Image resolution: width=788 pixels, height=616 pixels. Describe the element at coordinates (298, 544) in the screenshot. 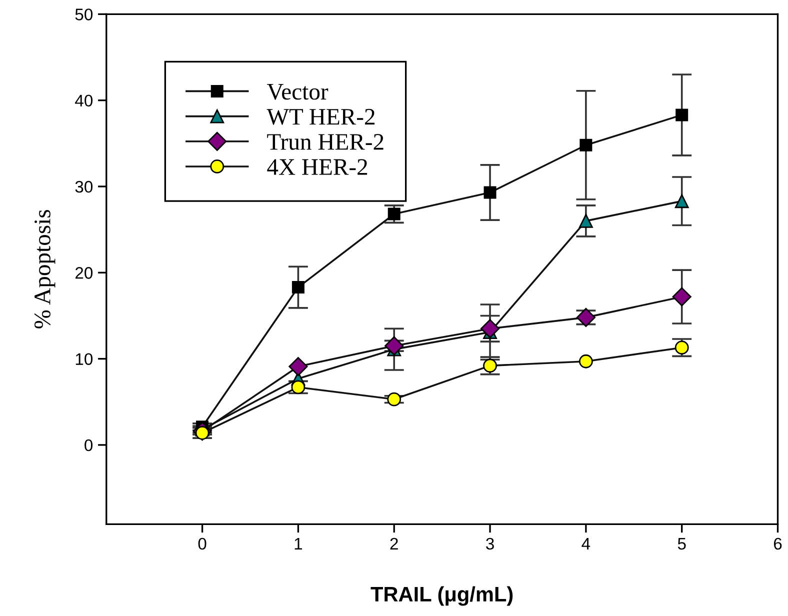

I see `x-tick-label: 1` at that location.